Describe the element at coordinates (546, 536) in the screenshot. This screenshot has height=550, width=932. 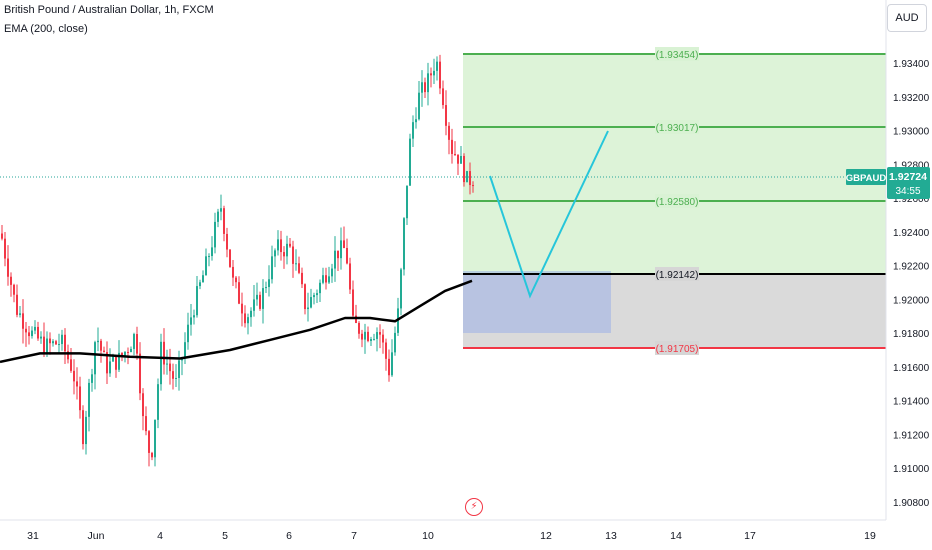
I see `time-axis-tick: 12` at that location.